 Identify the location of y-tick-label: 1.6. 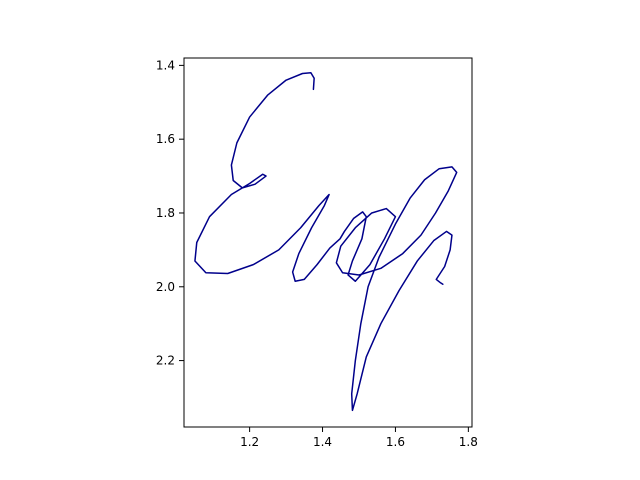
(165, 139).